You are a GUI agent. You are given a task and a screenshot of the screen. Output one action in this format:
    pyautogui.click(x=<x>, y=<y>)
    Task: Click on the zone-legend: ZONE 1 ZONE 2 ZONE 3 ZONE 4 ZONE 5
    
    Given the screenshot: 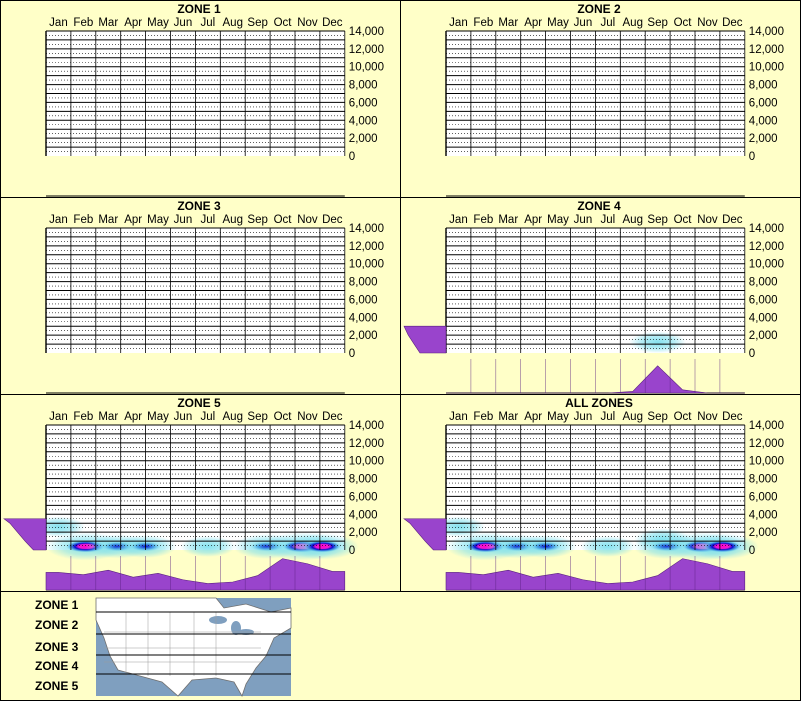 What is the action you would take?
    pyautogui.click(x=163, y=647)
    